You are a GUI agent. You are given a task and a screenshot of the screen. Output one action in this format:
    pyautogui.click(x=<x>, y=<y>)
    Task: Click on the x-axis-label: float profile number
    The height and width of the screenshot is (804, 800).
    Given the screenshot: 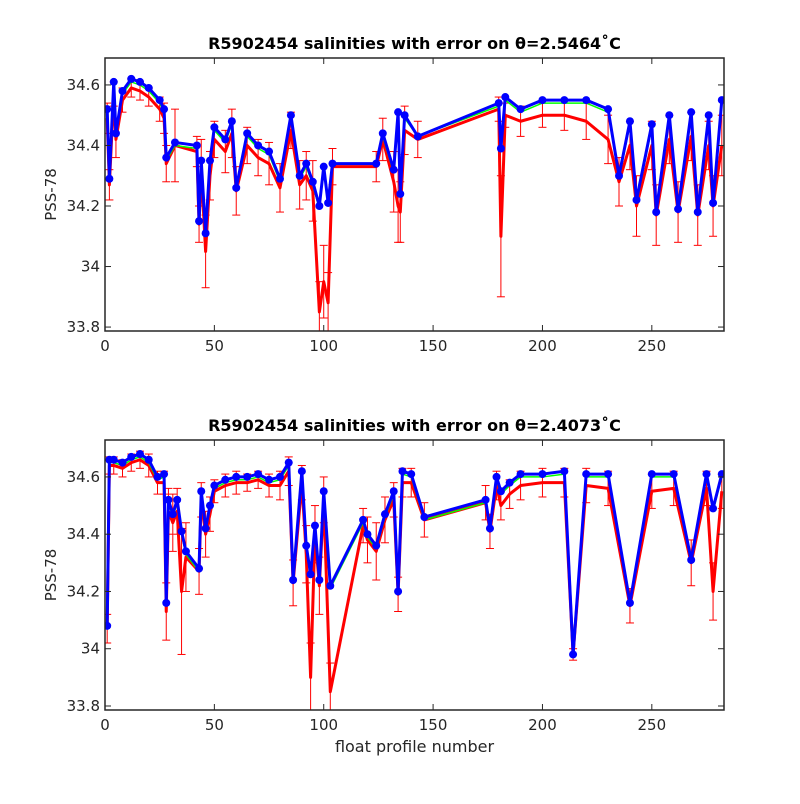 What is the action you would take?
    pyautogui.click(x=415, y=746)
    